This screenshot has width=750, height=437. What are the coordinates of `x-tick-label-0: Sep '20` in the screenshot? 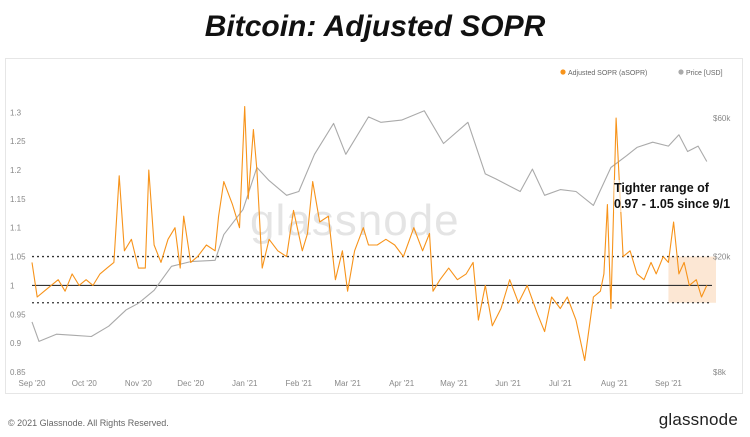 It's located at (32, 383).